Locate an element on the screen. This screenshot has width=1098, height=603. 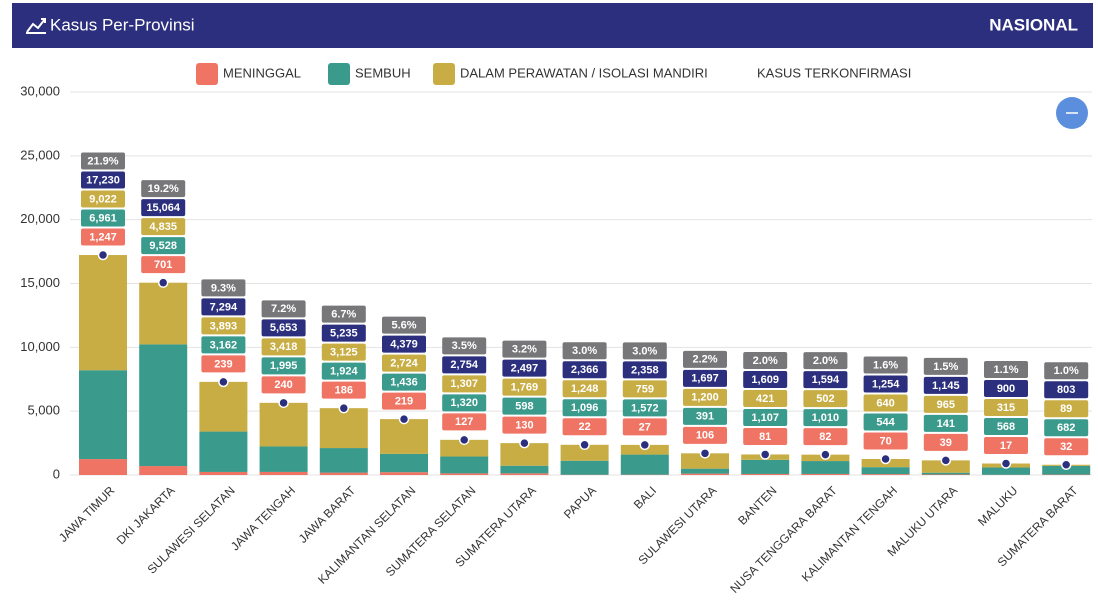
value-label: 2,366 is located at coordinates (585, 370).